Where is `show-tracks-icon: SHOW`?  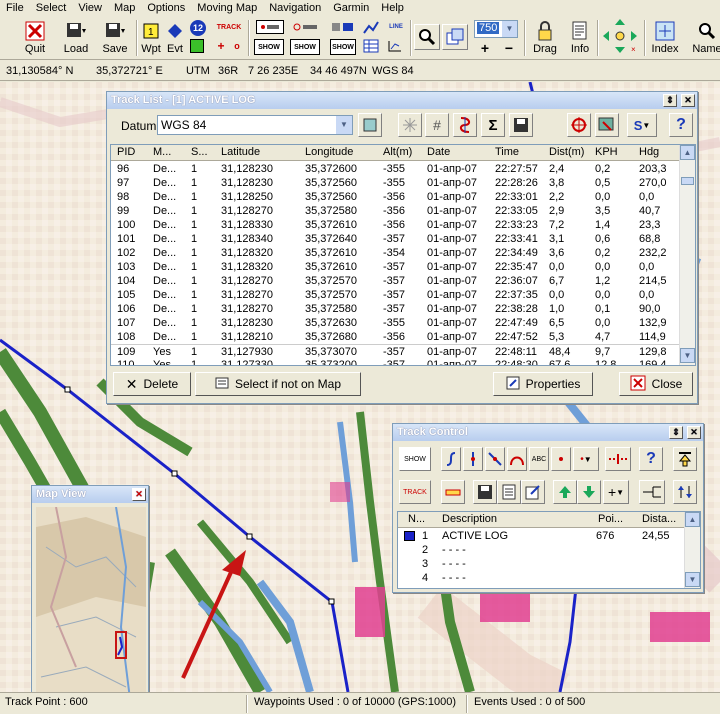 show-tracks-icon: SHOW is located at coordinates (343, 47).